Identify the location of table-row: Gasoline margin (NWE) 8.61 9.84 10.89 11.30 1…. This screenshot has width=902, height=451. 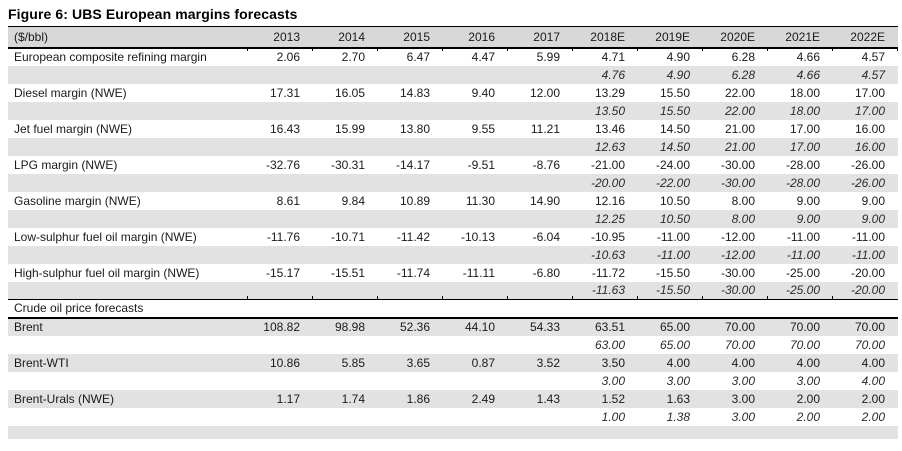
(453, 201).